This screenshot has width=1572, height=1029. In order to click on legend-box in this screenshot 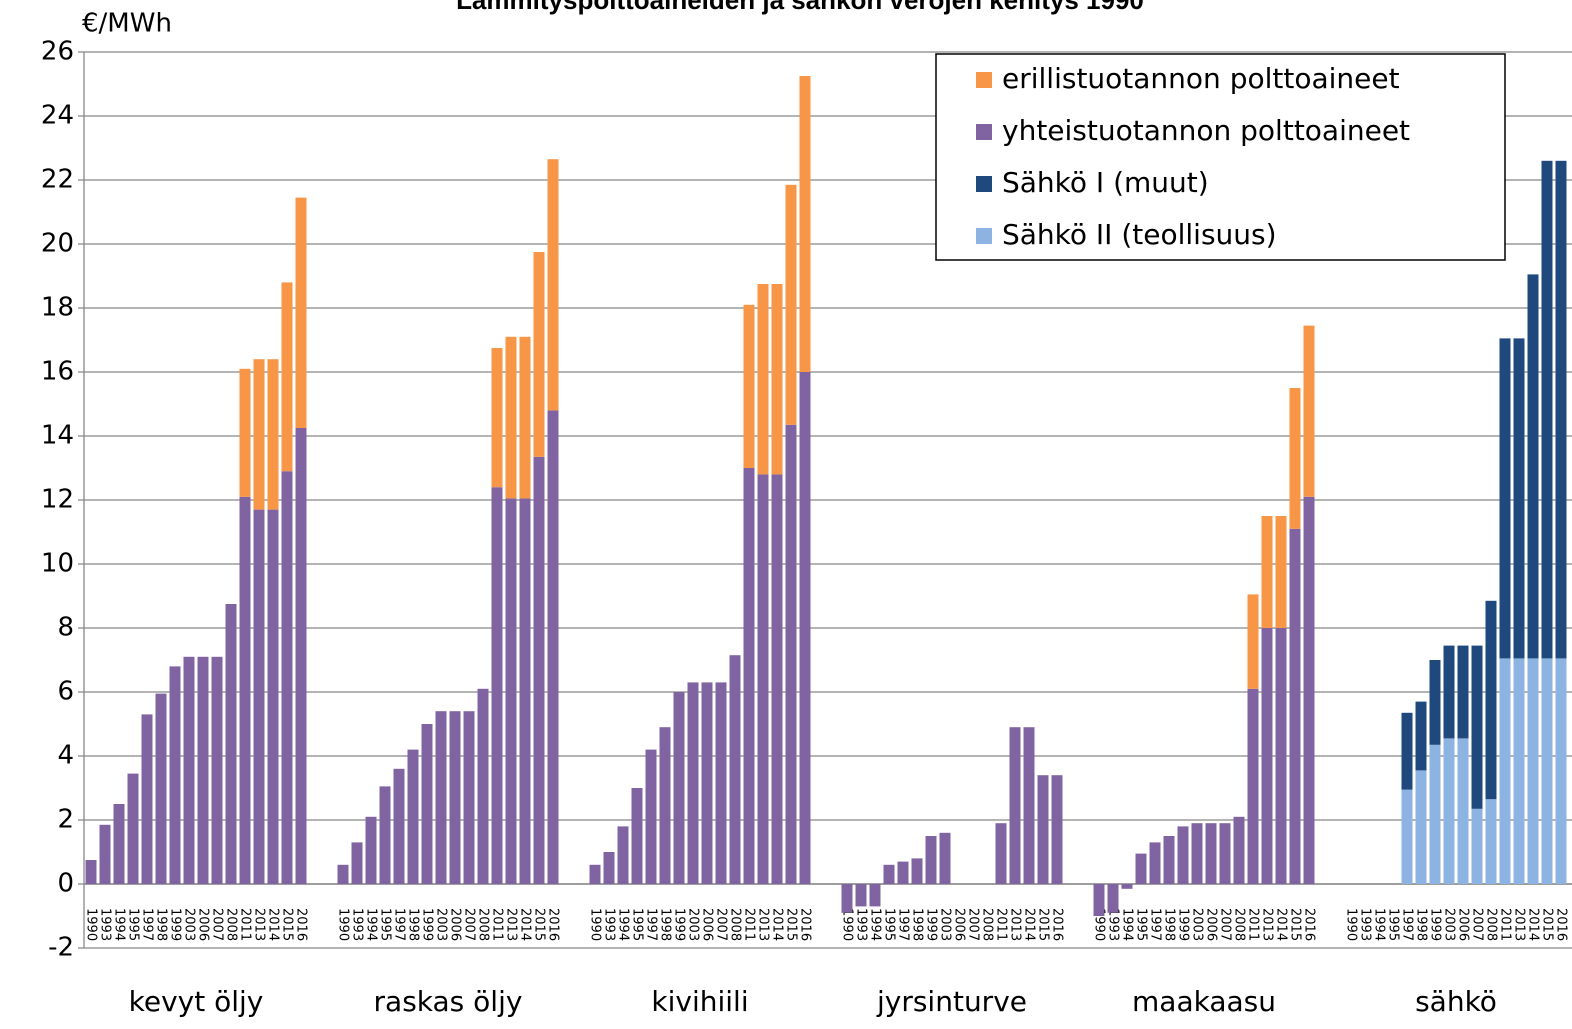, I will do `click(1220, 157)`.